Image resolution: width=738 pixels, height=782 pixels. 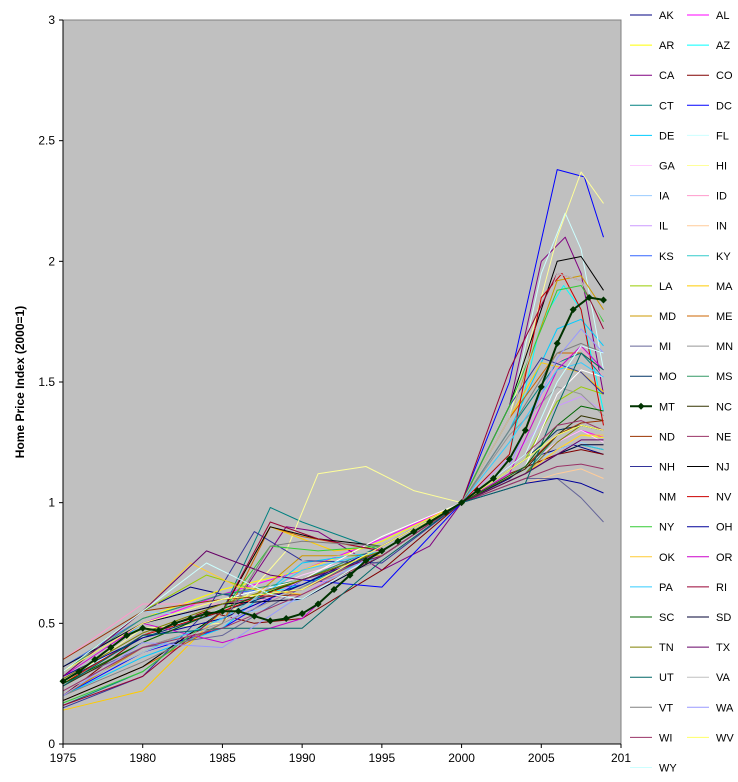 I want to click on legend-item-wi: WI, so click(x=651, y=738).